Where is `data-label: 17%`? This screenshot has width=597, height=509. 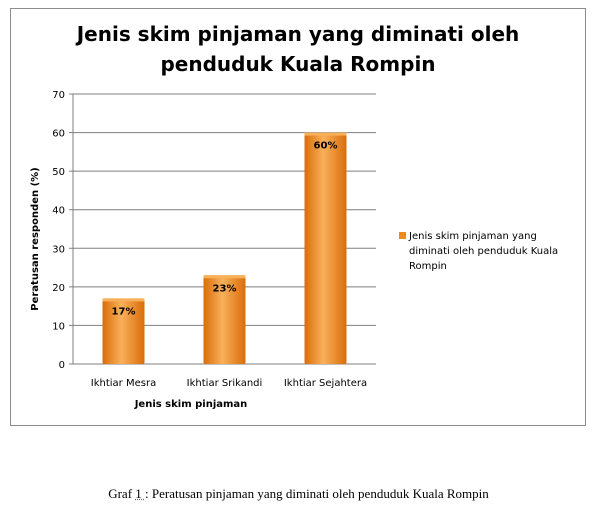
data-label: 17% is located at coordinates (124, 311).